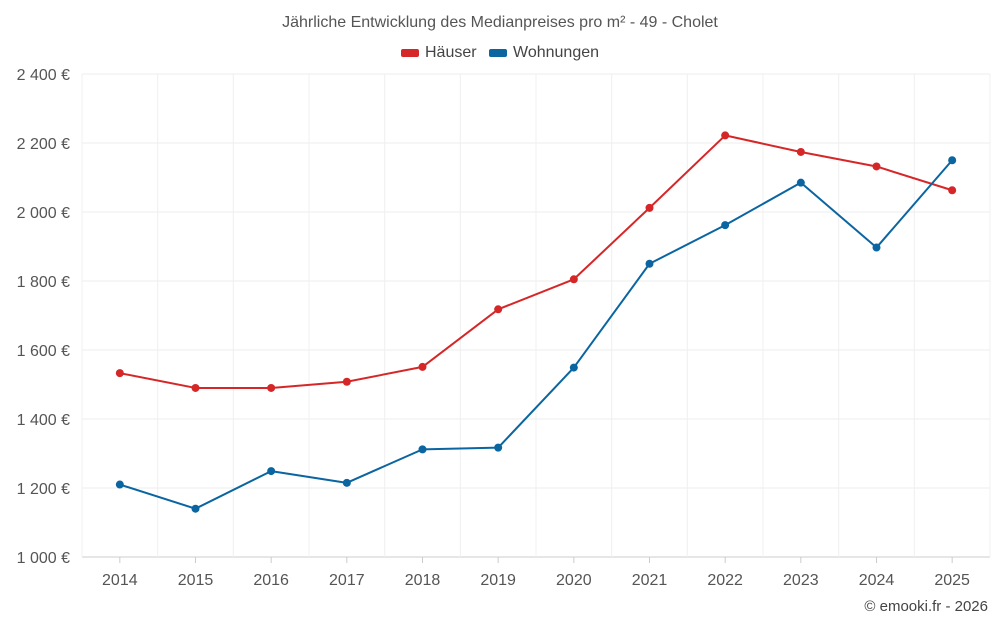 The image size is (1000, 625). What do you see at coordinates (43, 144) in the screenshot?
I see `y-tick-label: 2 200 €` at bounding box center [43, 144].